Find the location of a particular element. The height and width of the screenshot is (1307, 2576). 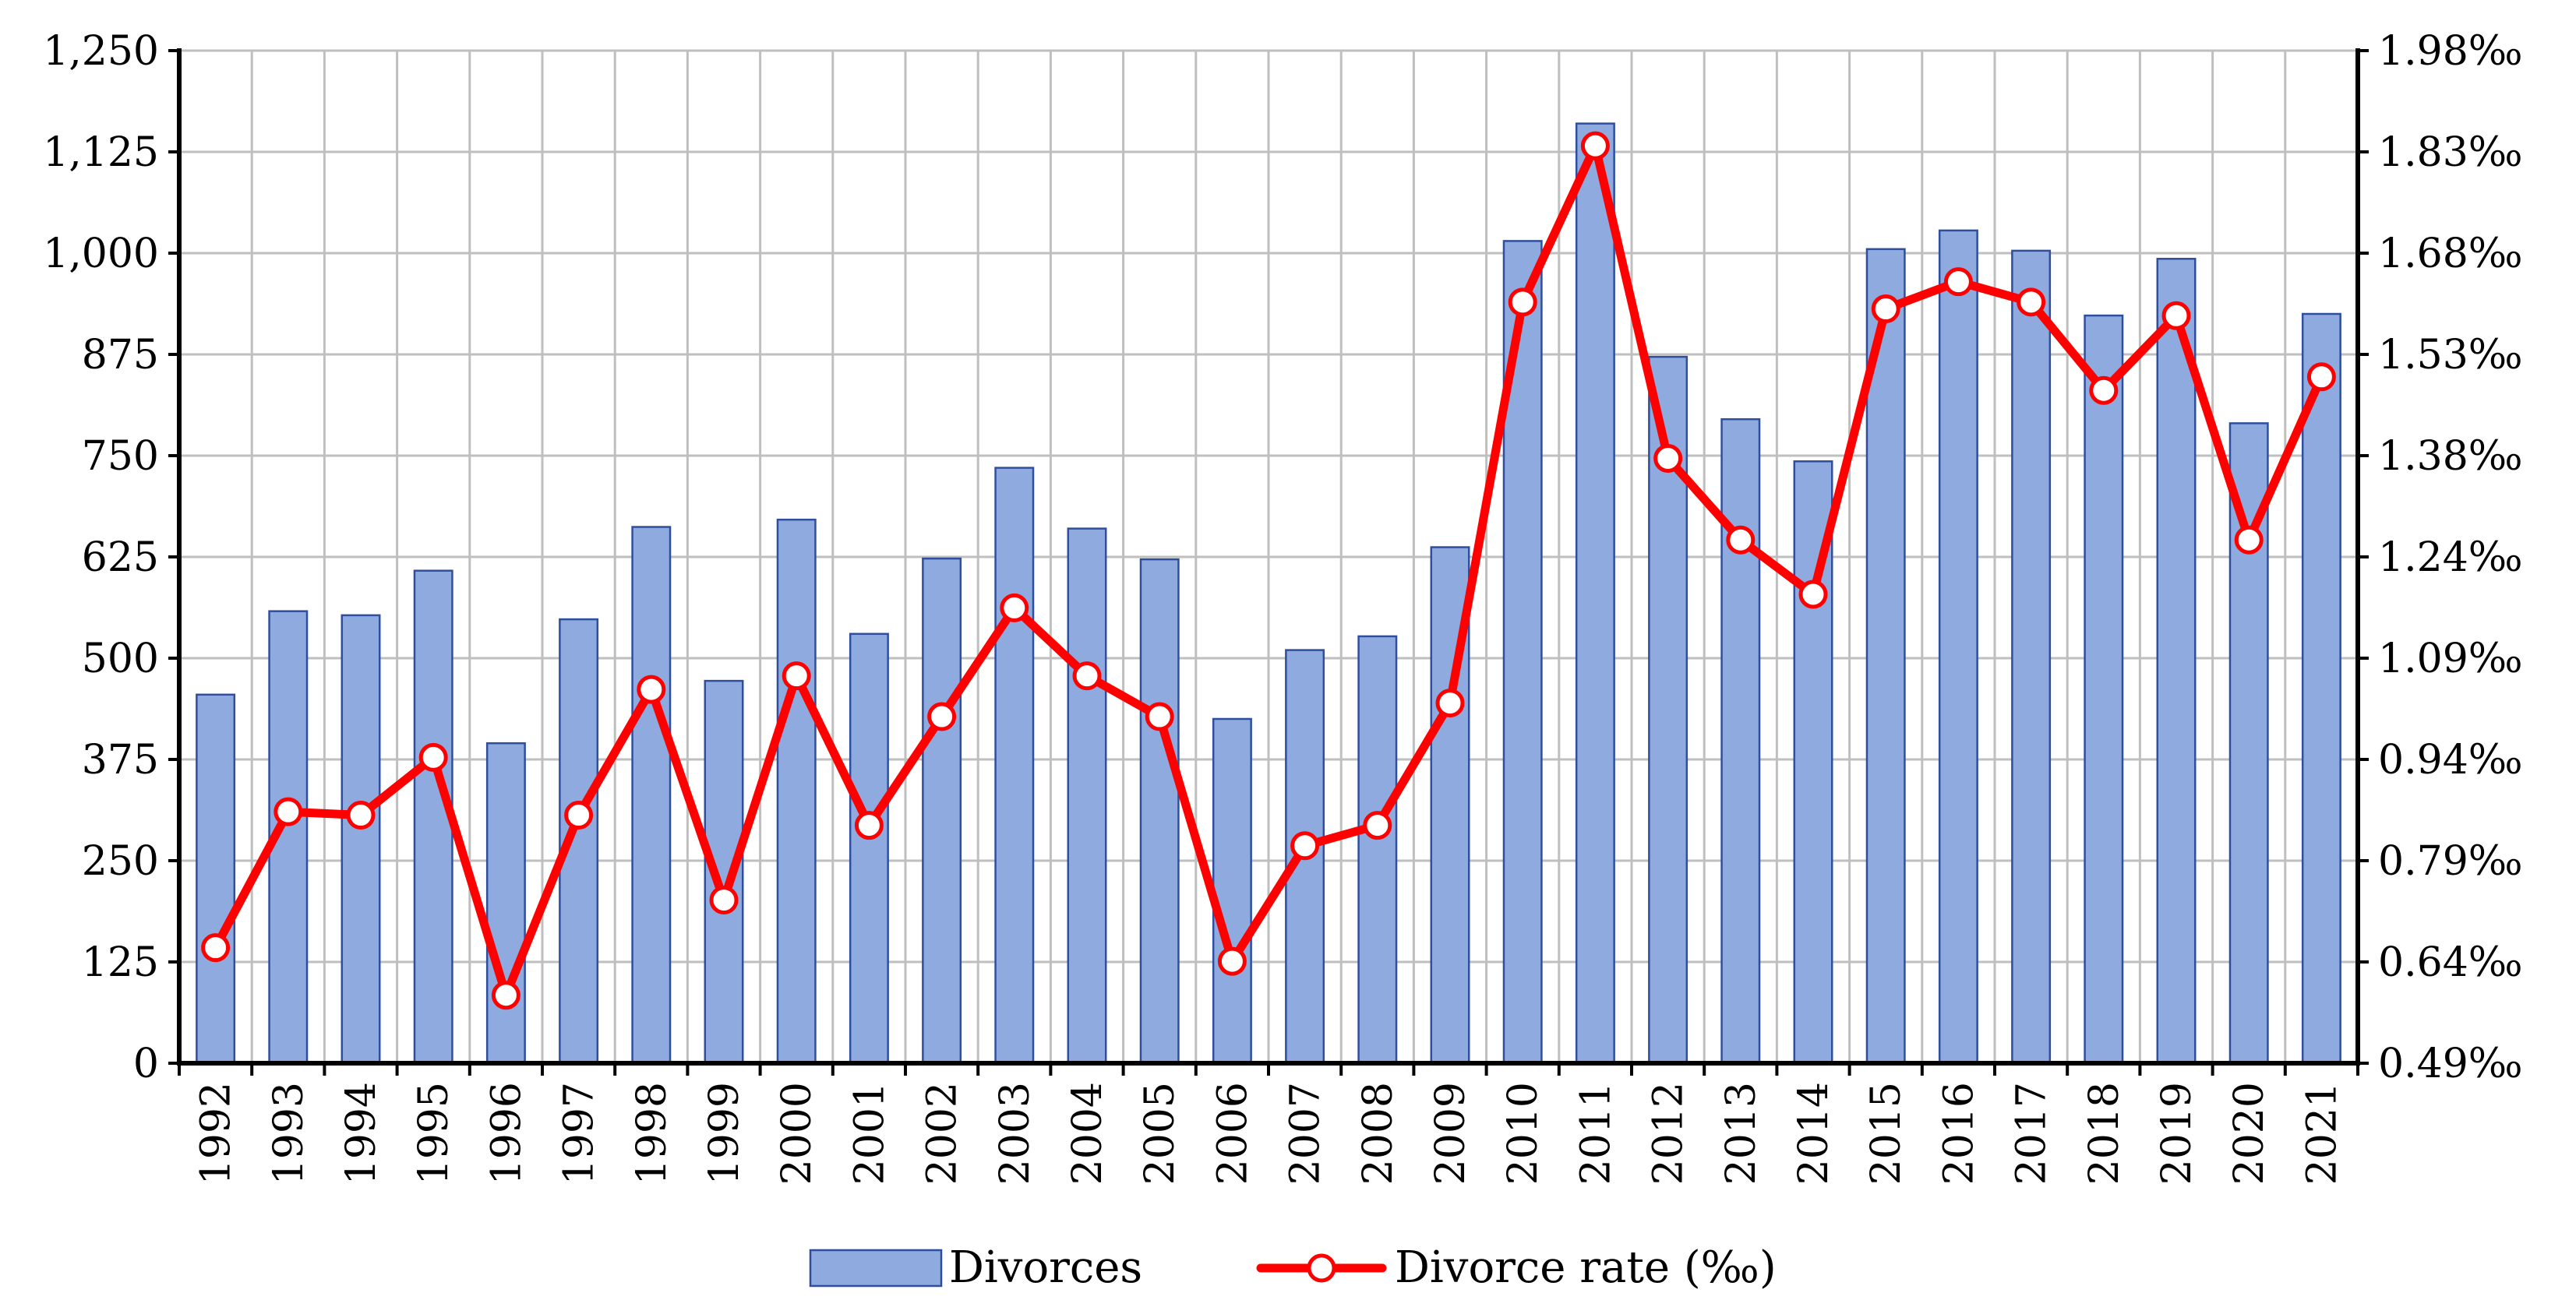

x-tick-label-2017: 2017 is located at coordinates (2032, 1133).